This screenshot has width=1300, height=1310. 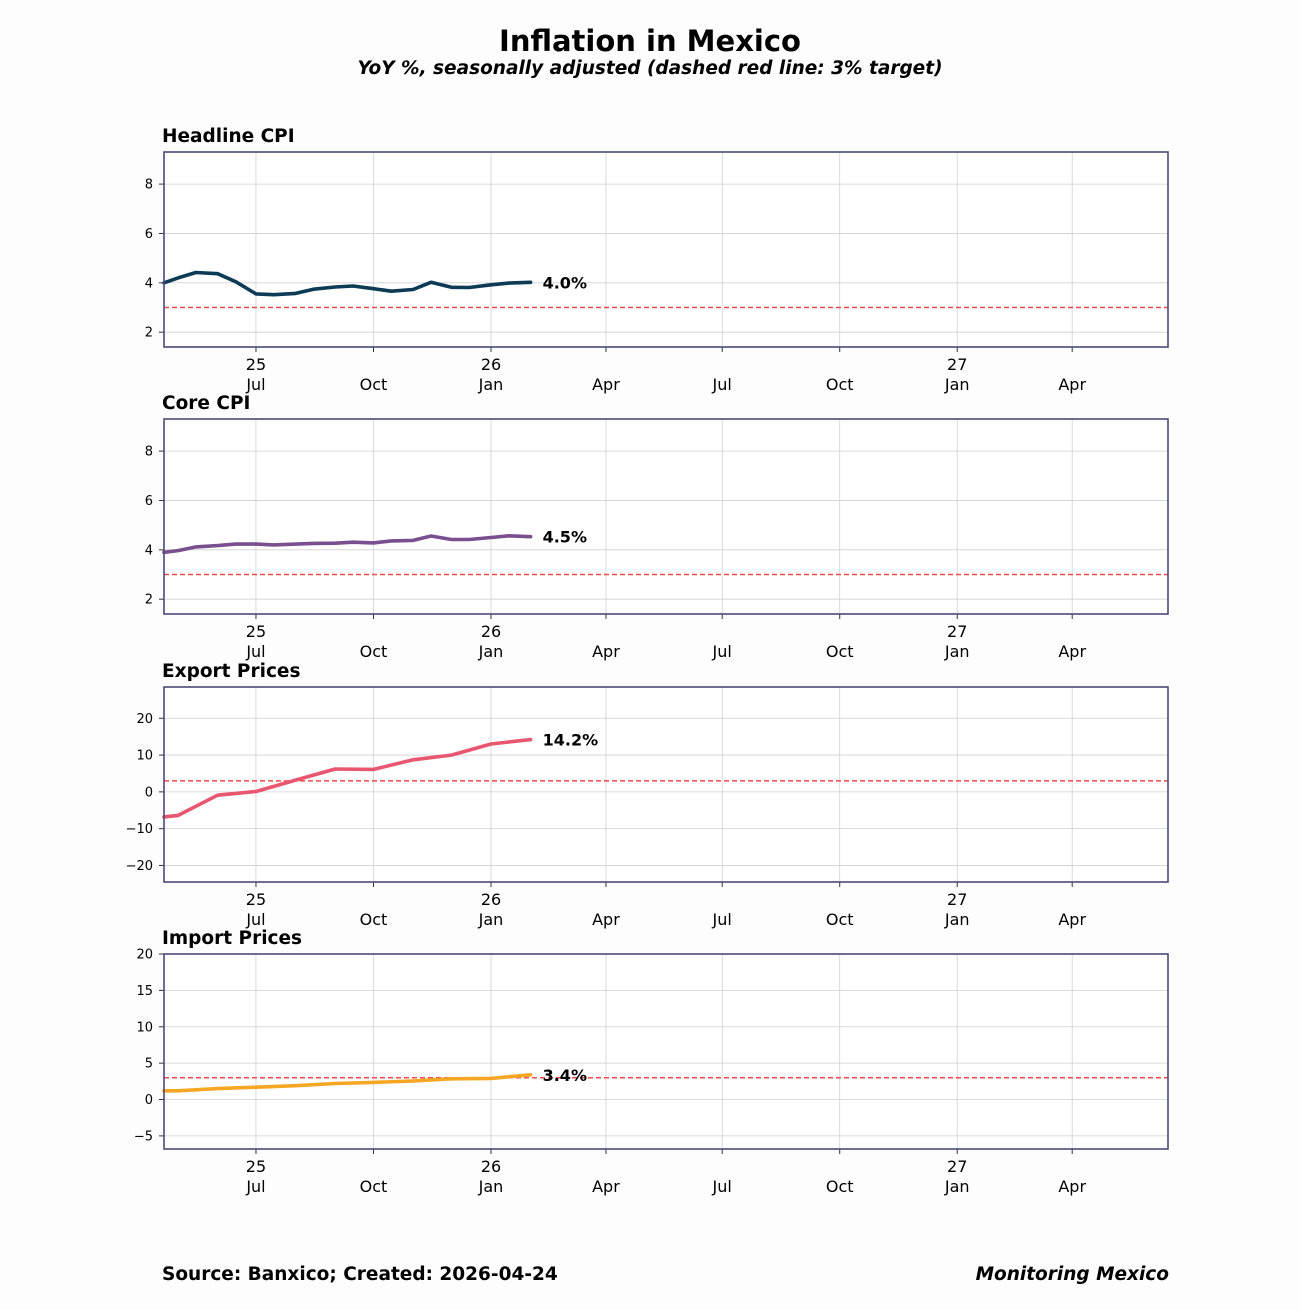 What do you see at coordinates (139, 866) in the screenshot?
I see `y-tick-label: −20` at bounding box center [139, 866].